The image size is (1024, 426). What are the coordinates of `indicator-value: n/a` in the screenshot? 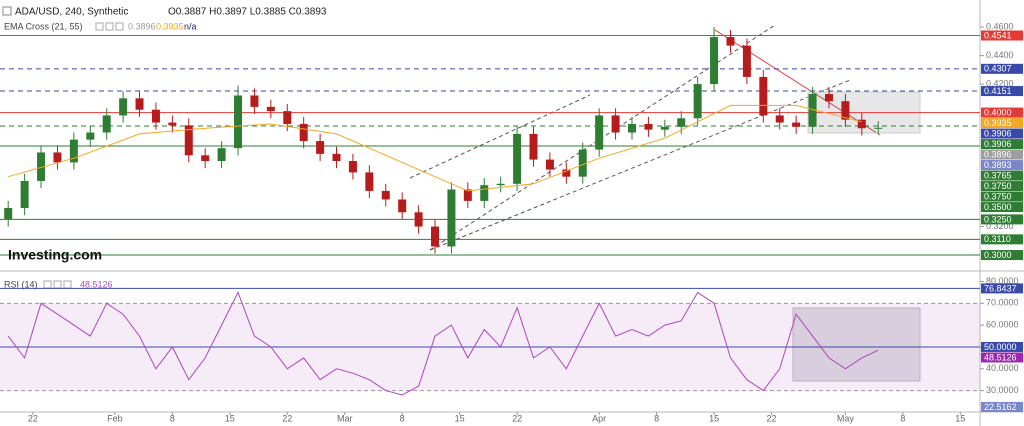 It's located at (190, 26).